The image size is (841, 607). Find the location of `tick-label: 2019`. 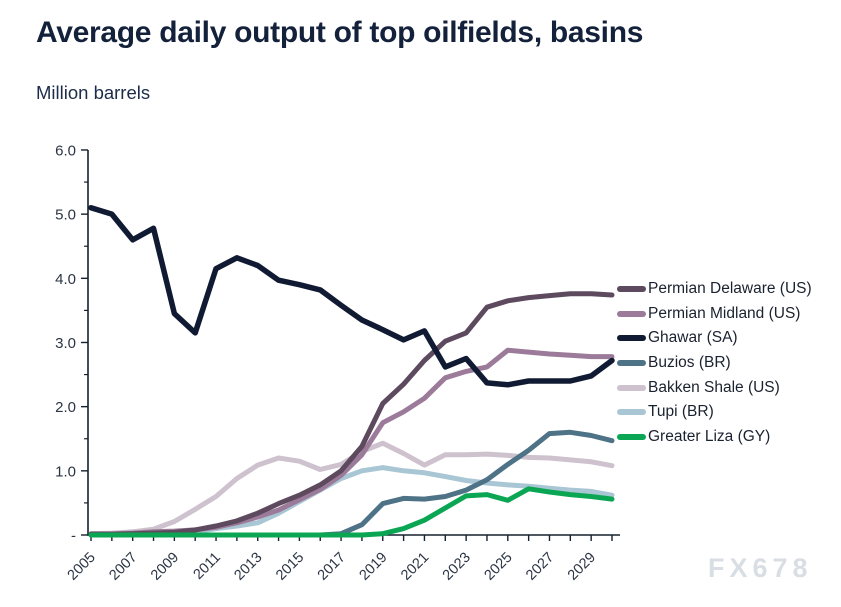

tick-label: 2019 is located at coordinates (373, 567).